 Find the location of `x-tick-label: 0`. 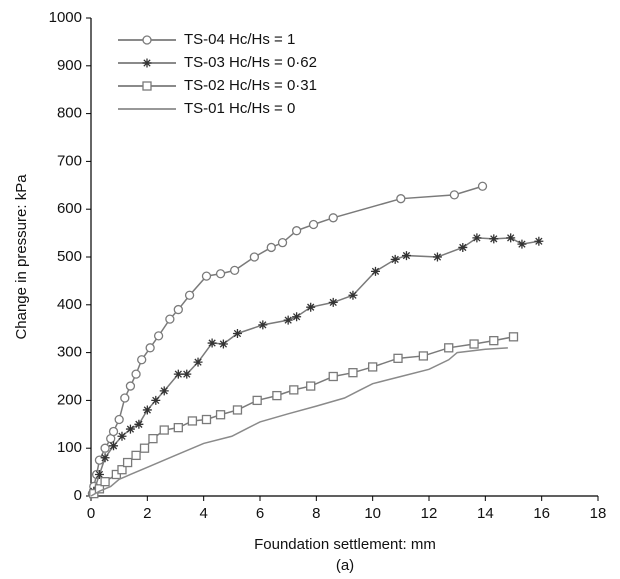

x-tick-label: 0 is located at coordinates (91, 513).